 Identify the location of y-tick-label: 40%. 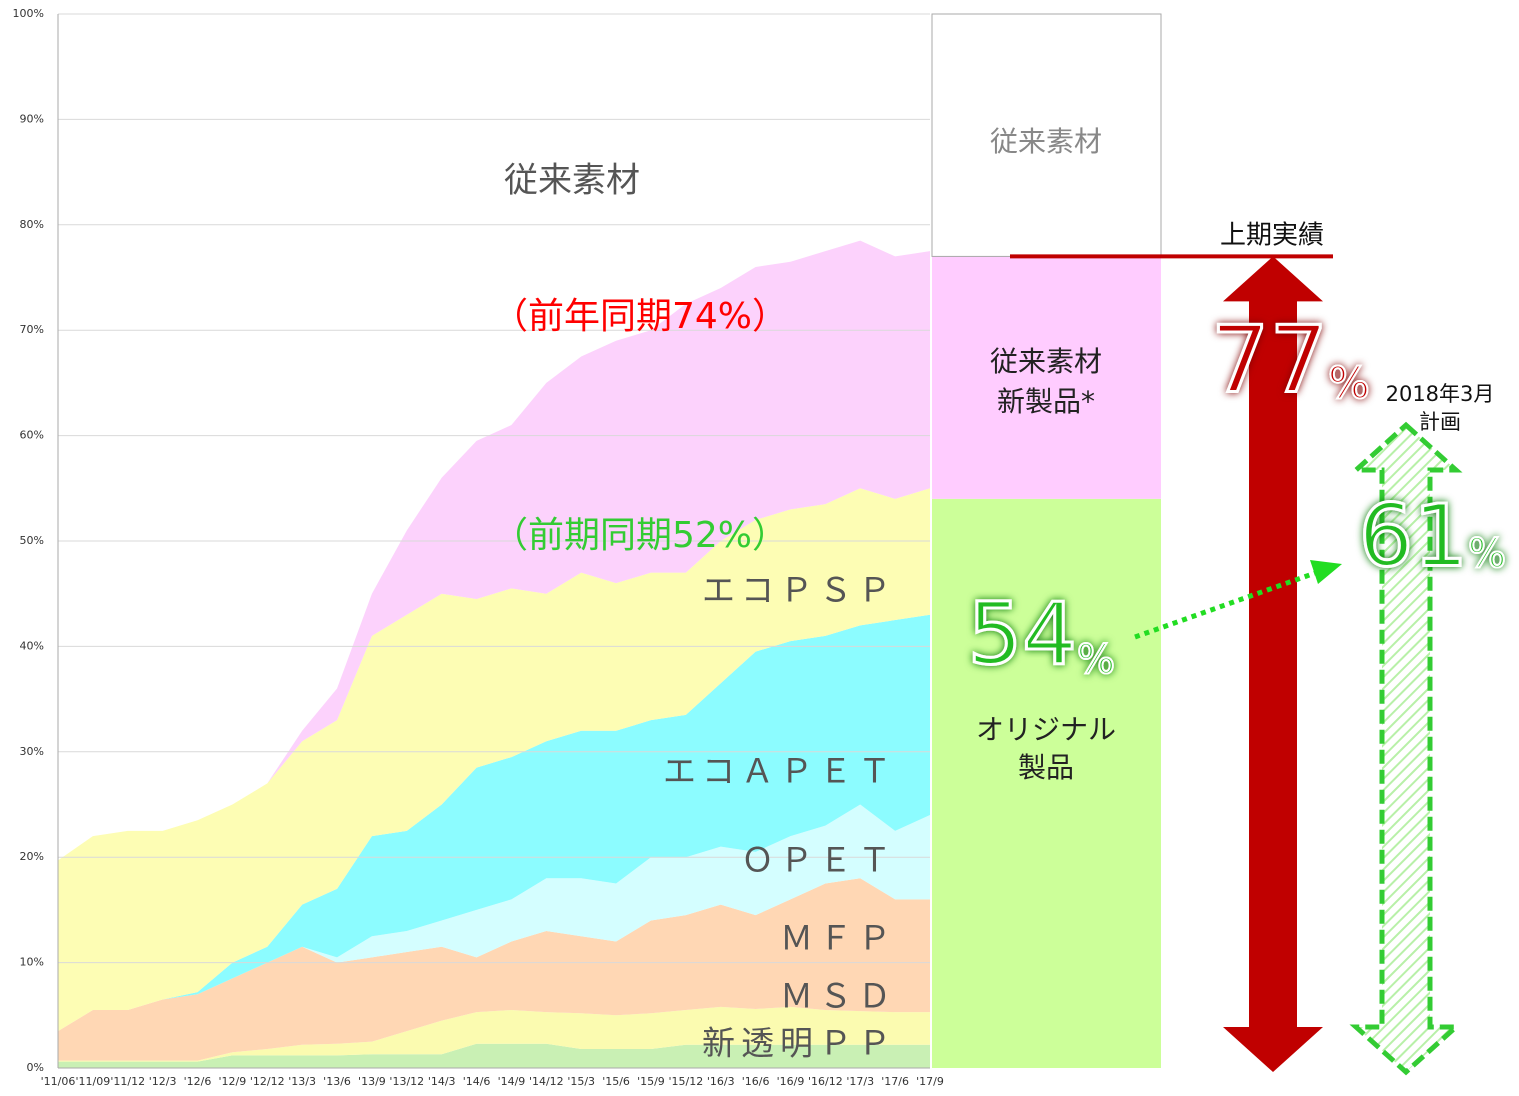
(32, 645).